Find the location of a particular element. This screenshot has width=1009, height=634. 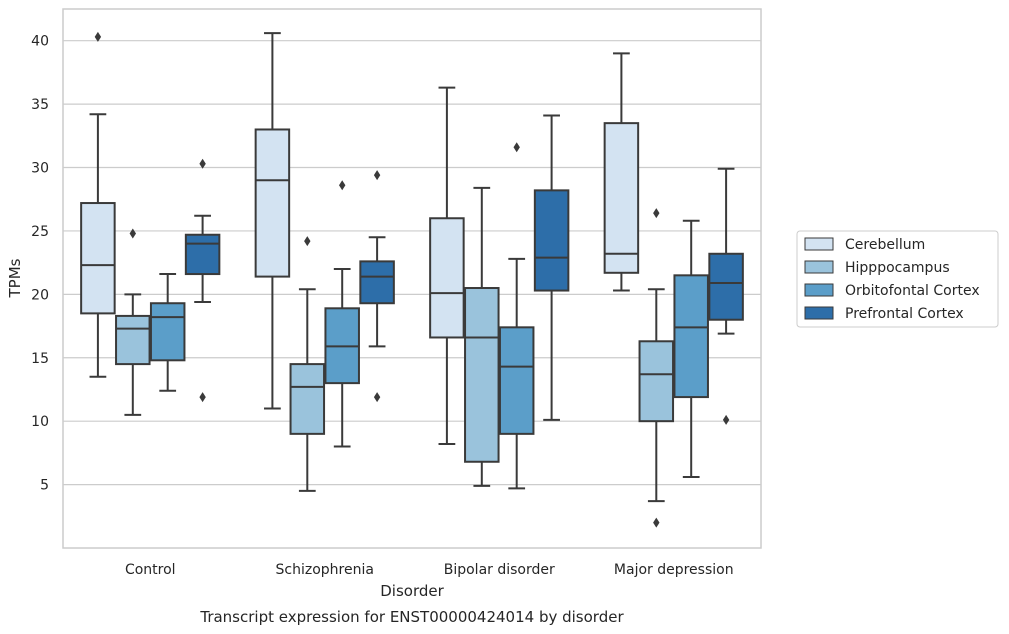

y-tick-label: 40 is located at coordinates (40, 42).